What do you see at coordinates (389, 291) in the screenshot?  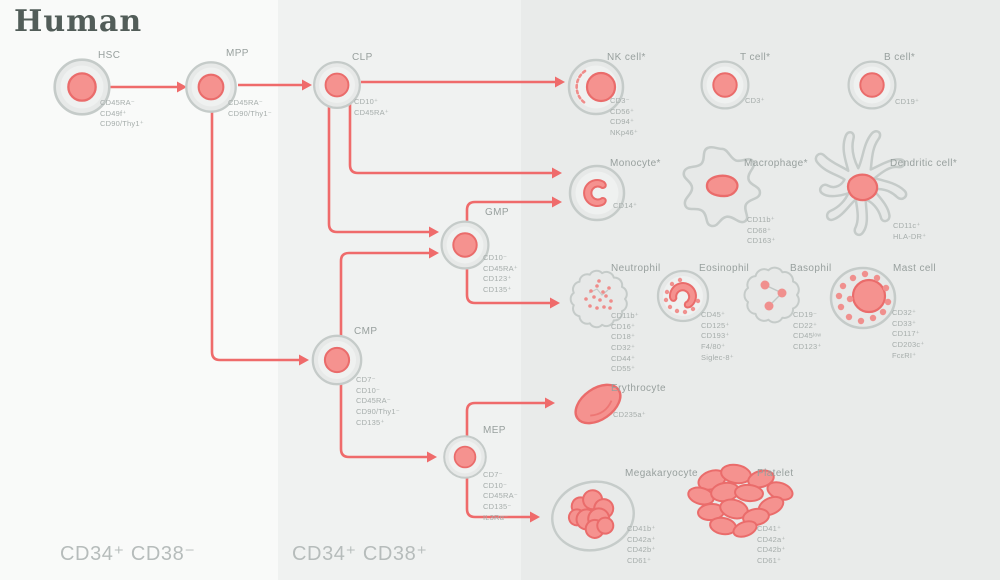 I see `arrow-cmp-gmp` at bounding box center [389, 291].